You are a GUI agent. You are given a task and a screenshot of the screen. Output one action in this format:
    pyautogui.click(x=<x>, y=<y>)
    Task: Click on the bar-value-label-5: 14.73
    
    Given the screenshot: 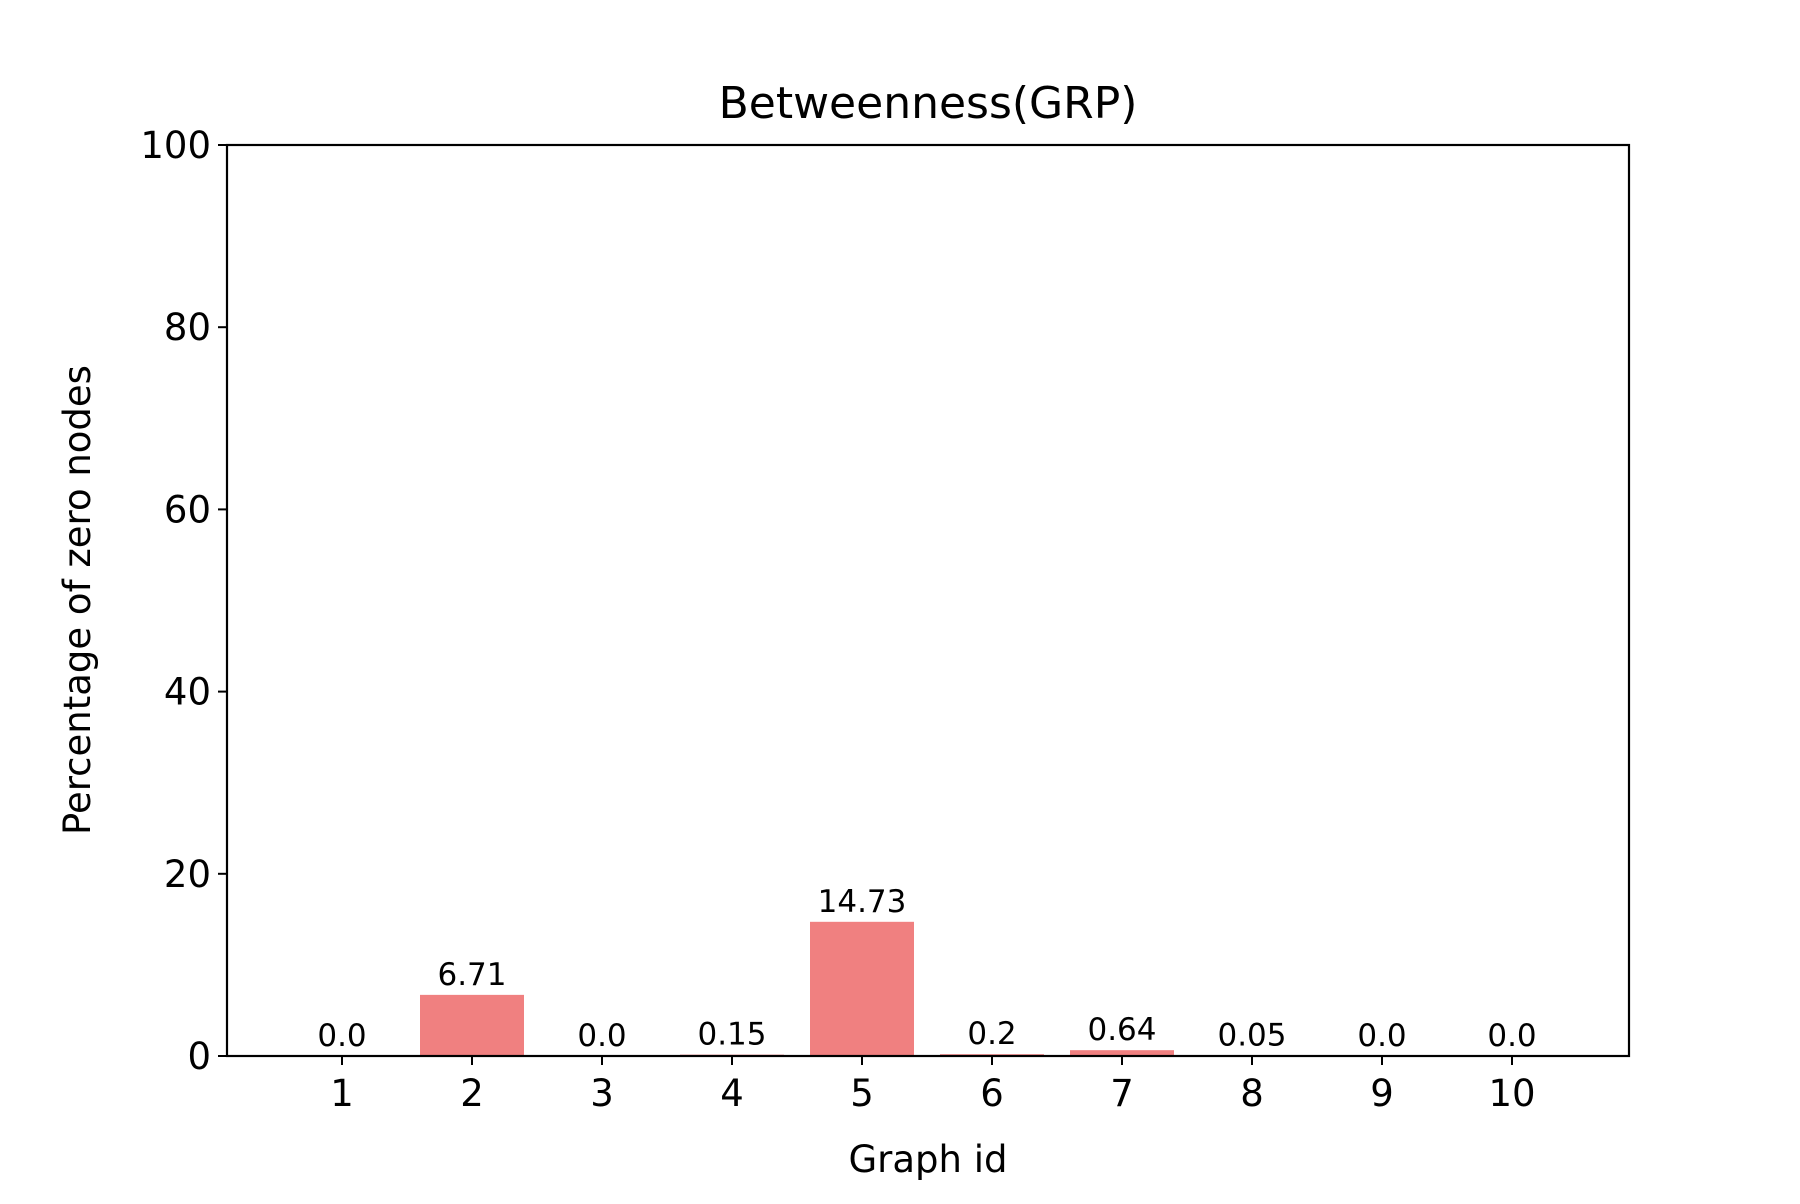 What is the action you would take?
    pyautogui.click(x=862, y=902)
    